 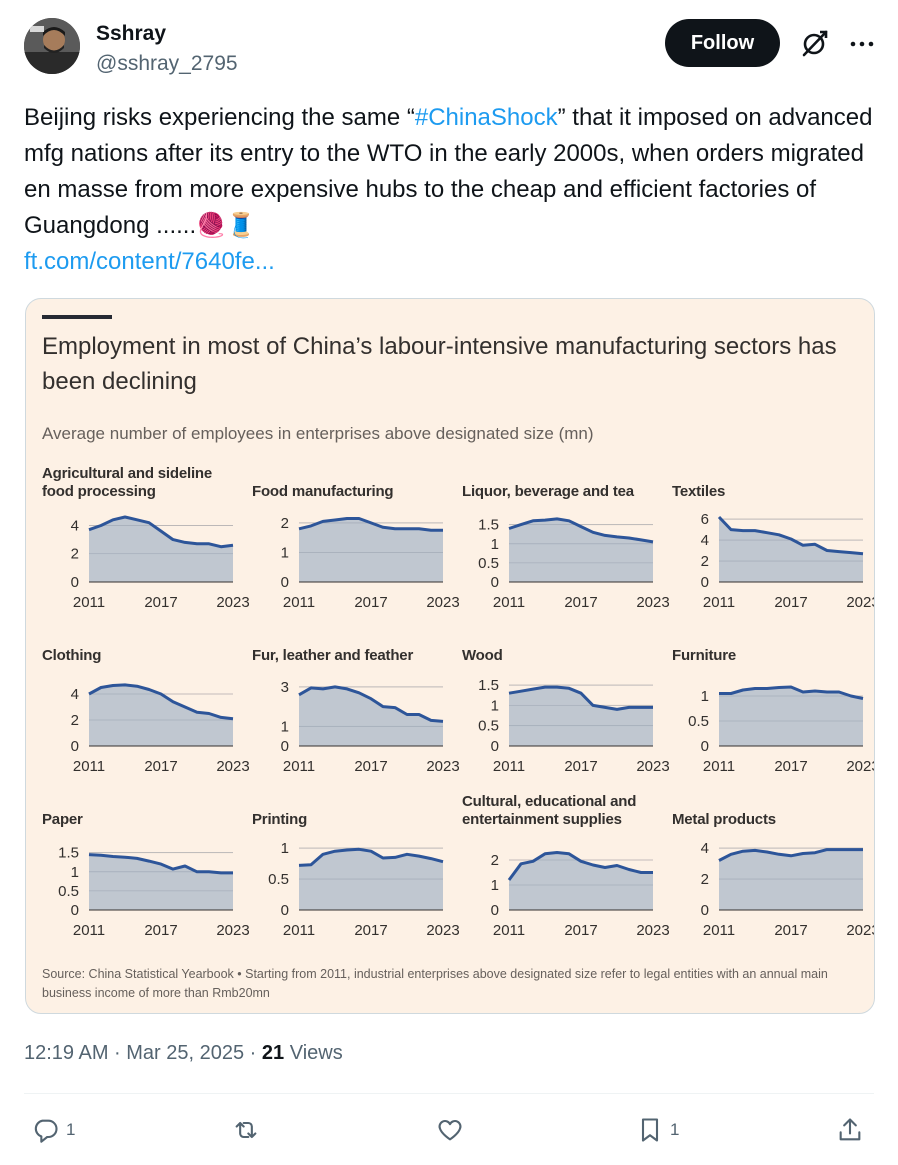 What do you see at coordinates (143, 1053) in the screenshot?
I see `timestamp-time: 12:19 AM · Mar 25, 2025 ·` at bounding box center [143, 1053].